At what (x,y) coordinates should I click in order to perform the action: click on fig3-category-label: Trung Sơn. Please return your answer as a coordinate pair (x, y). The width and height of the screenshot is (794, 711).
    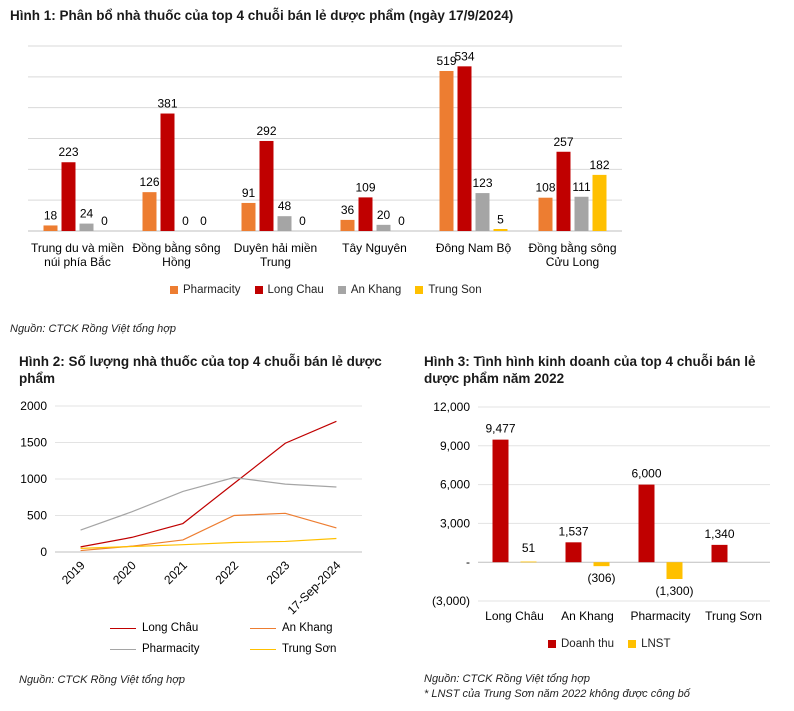
    Looking at the image, I should click on (733, 616).